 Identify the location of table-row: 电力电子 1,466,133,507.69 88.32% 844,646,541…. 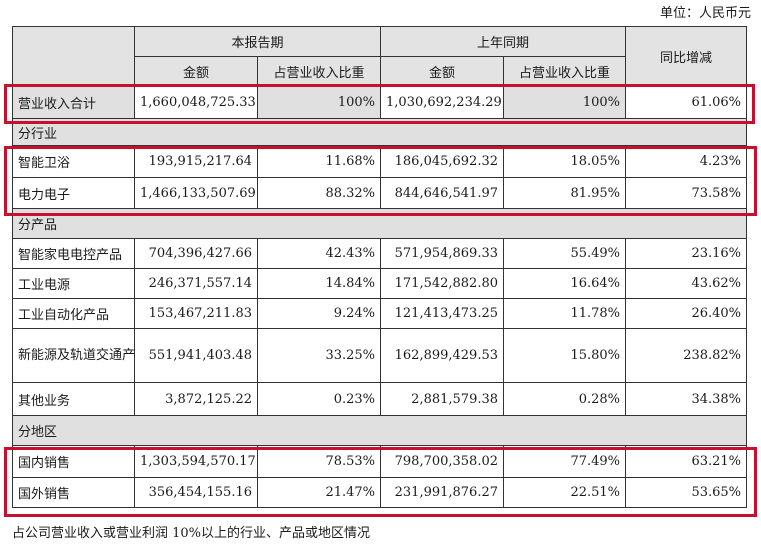
(380, 193).